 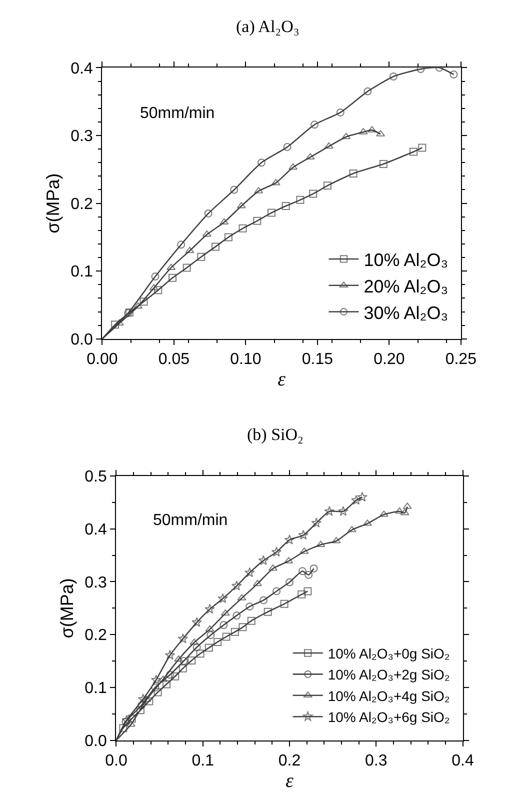 What do you see at coordinates (406, 260) in the screenshot?
I see `legend-label: 10% Al₂O₃` at bounding box center [406, 260].